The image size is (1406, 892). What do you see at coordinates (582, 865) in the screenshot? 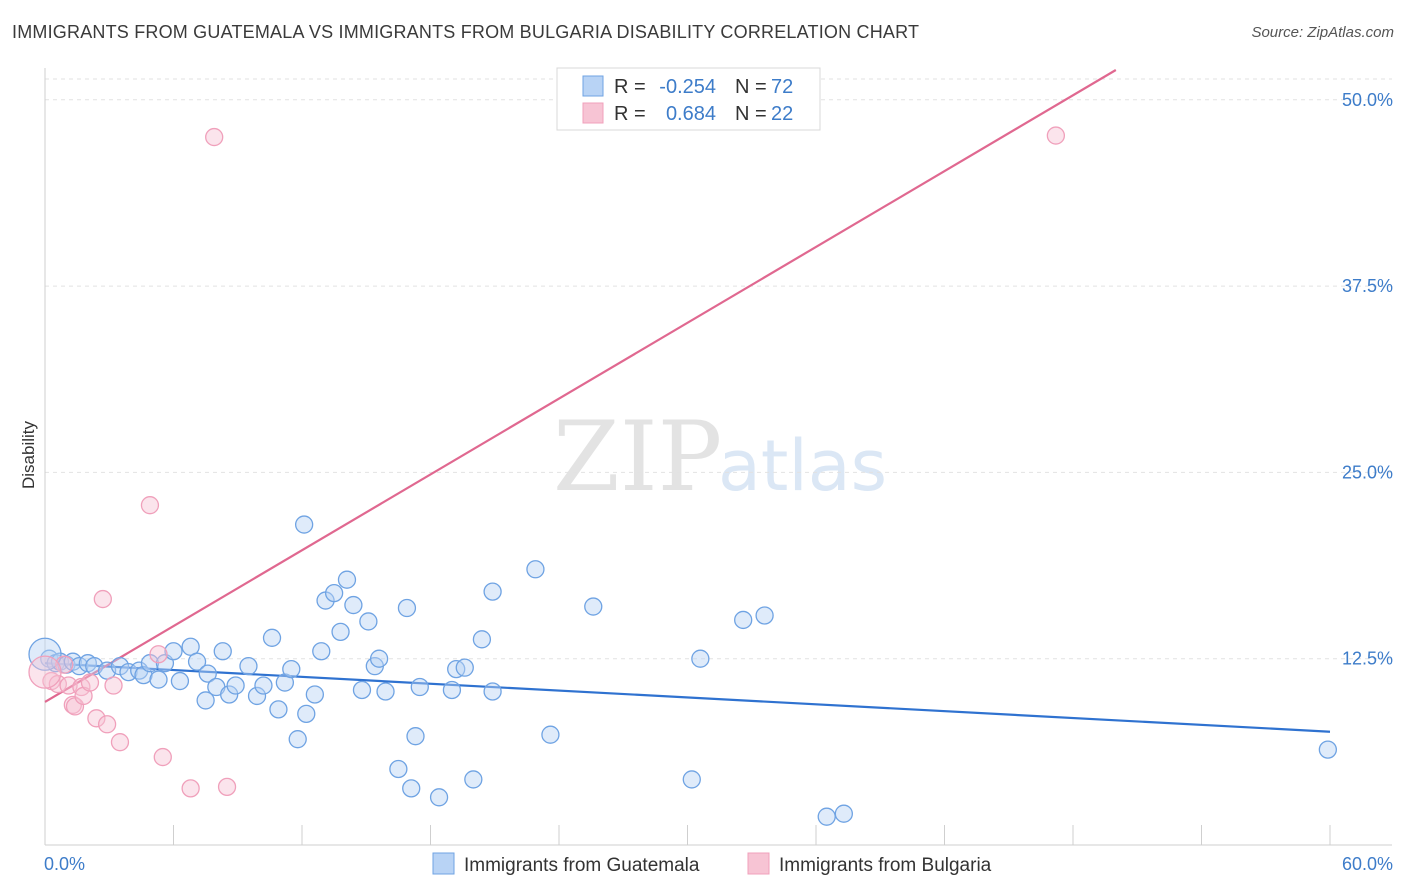
I see `bottom-legend-label-guatemala: Immigrants from Guatemala` at bounding box center [582, 865].